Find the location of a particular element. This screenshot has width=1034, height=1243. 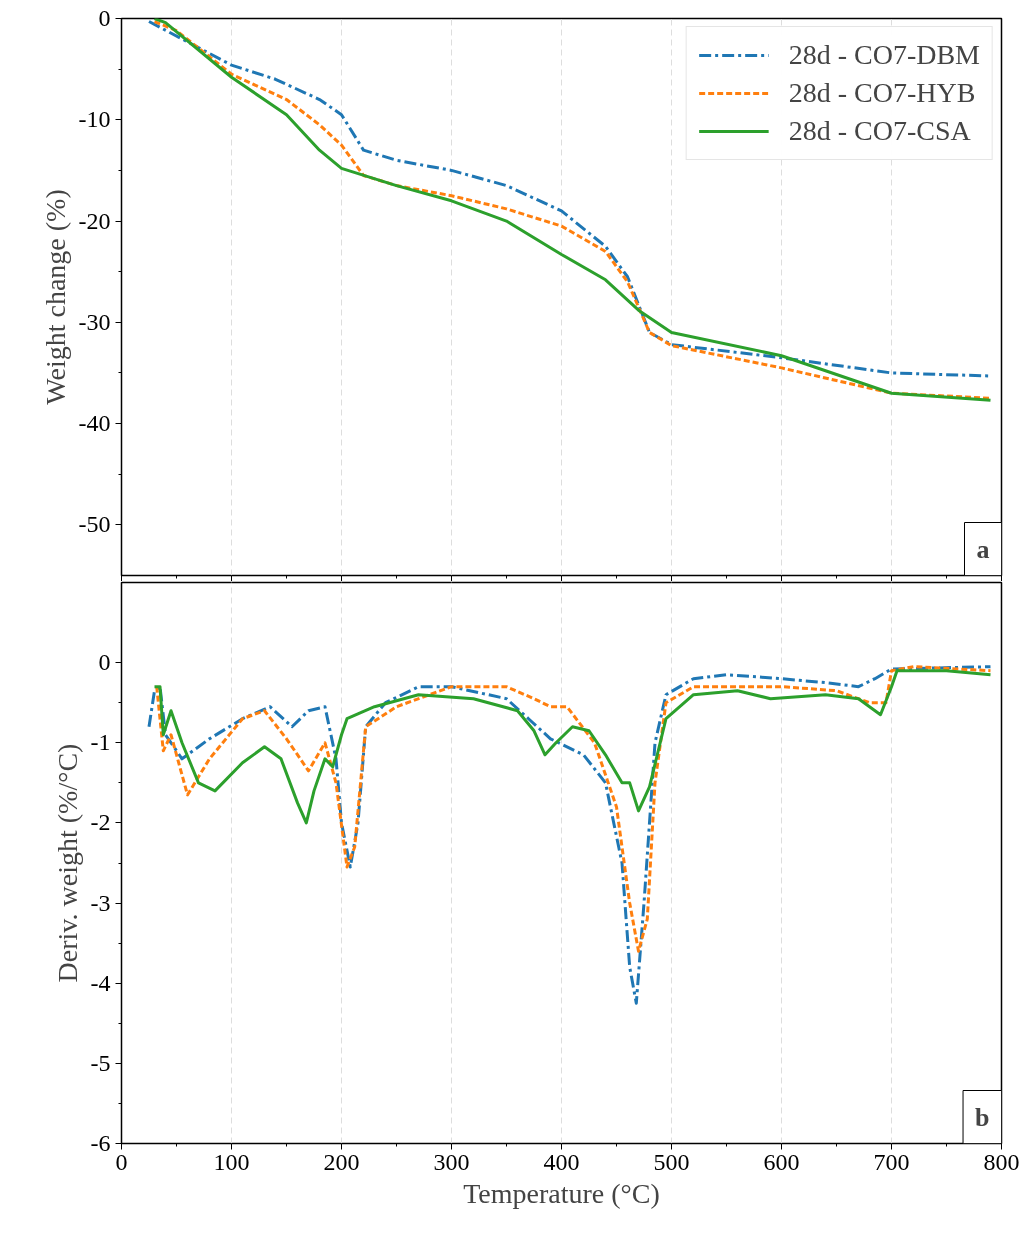

y-tick-label: -5 is located at coordinates (100, 1062).